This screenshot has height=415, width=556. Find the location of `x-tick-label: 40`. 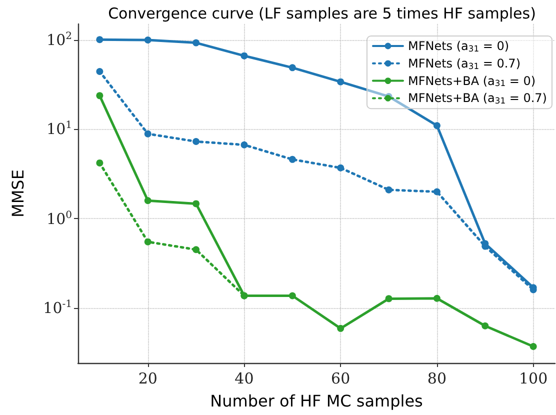

x-tick-label: 40 is located at coordinates (244, 379).